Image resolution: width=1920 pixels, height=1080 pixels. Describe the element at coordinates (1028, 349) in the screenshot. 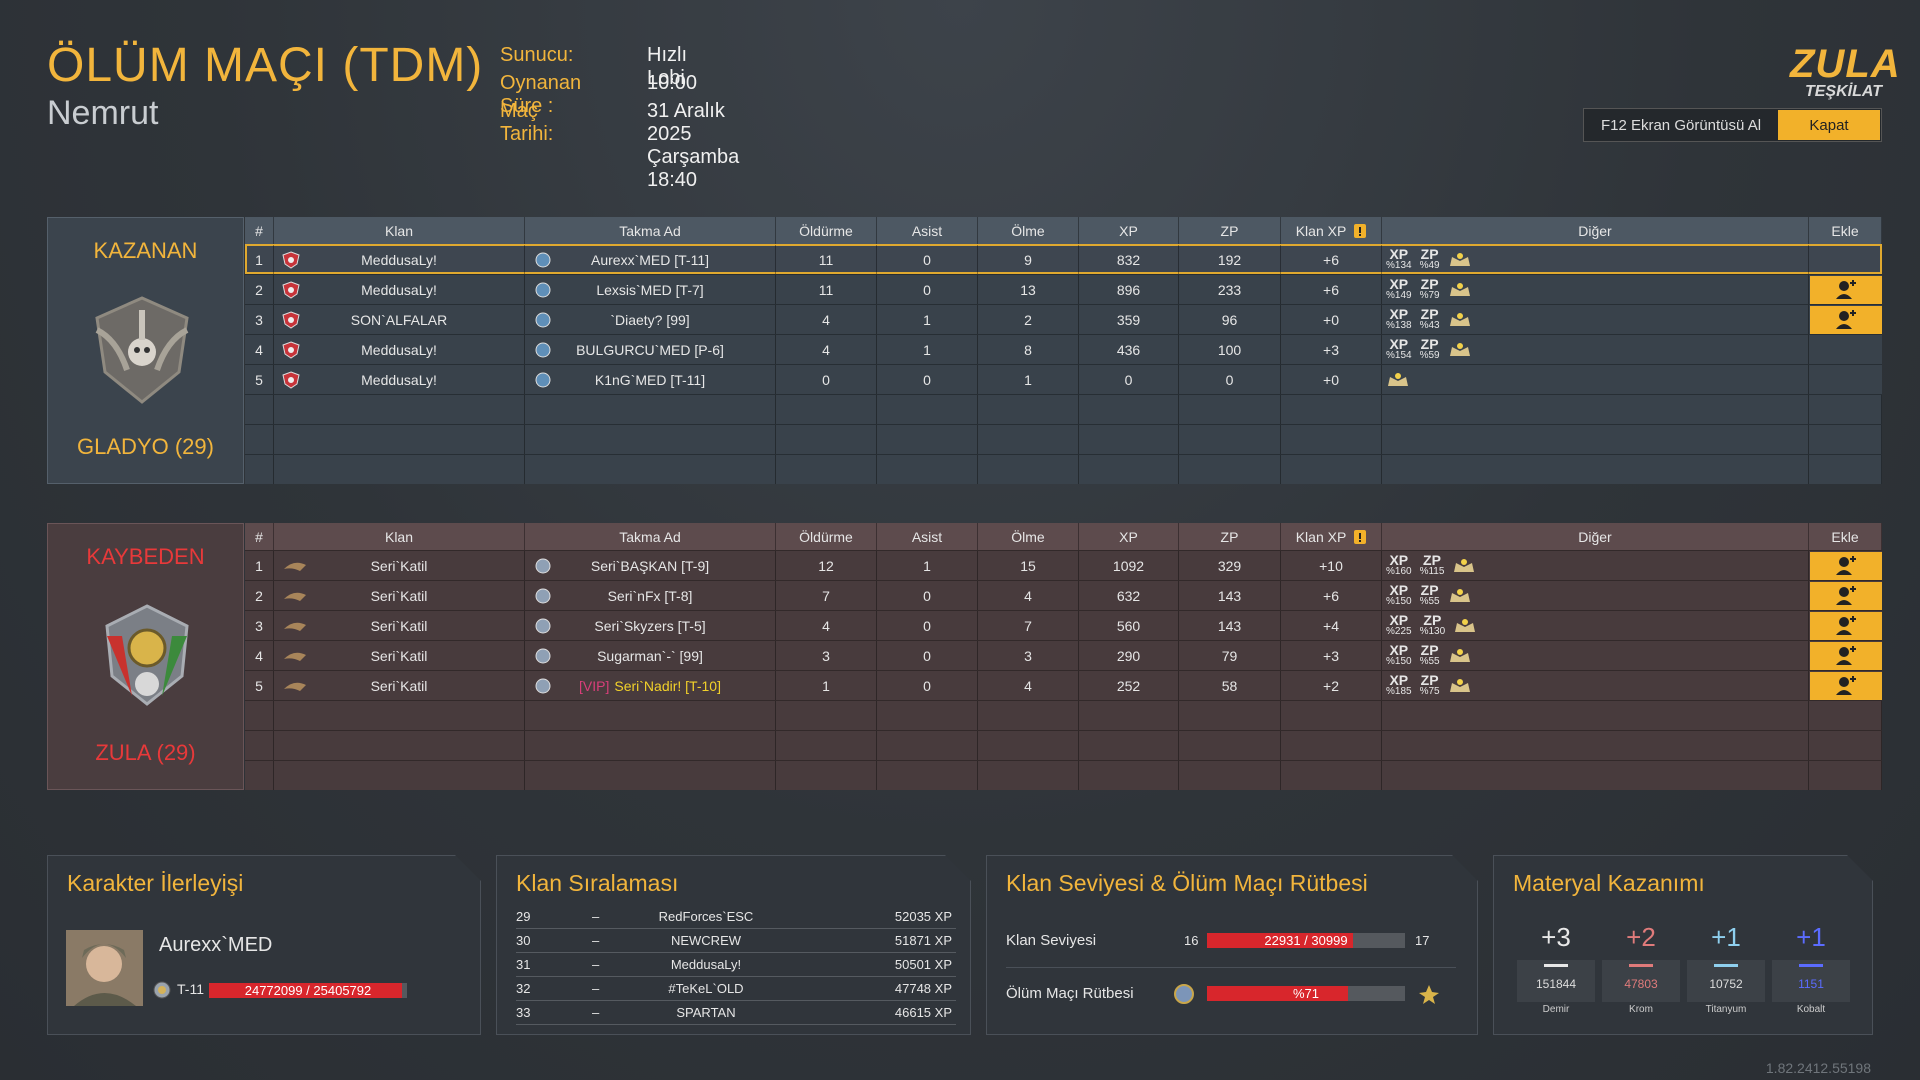

I see `table-cell: 8` at that location.